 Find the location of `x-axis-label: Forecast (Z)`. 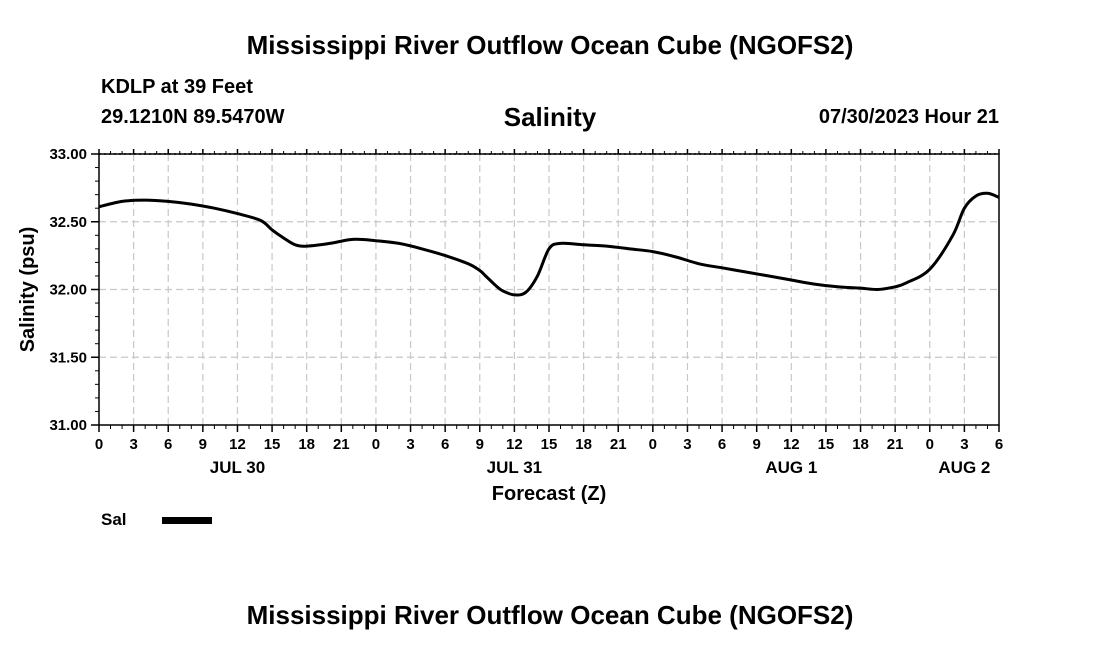

x-axis-label: Forecast (Z) is located at coordinates (549, 494).